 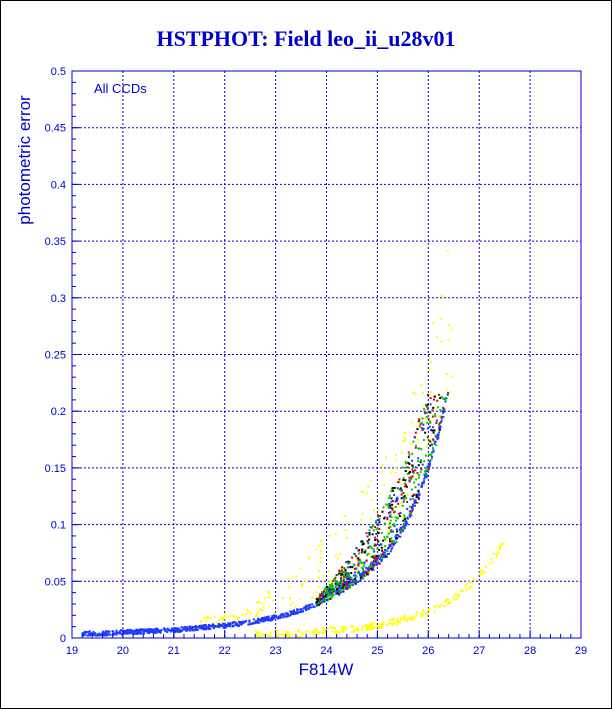 I want to click on x-tick-label: 24, so click(x=326, y=651).